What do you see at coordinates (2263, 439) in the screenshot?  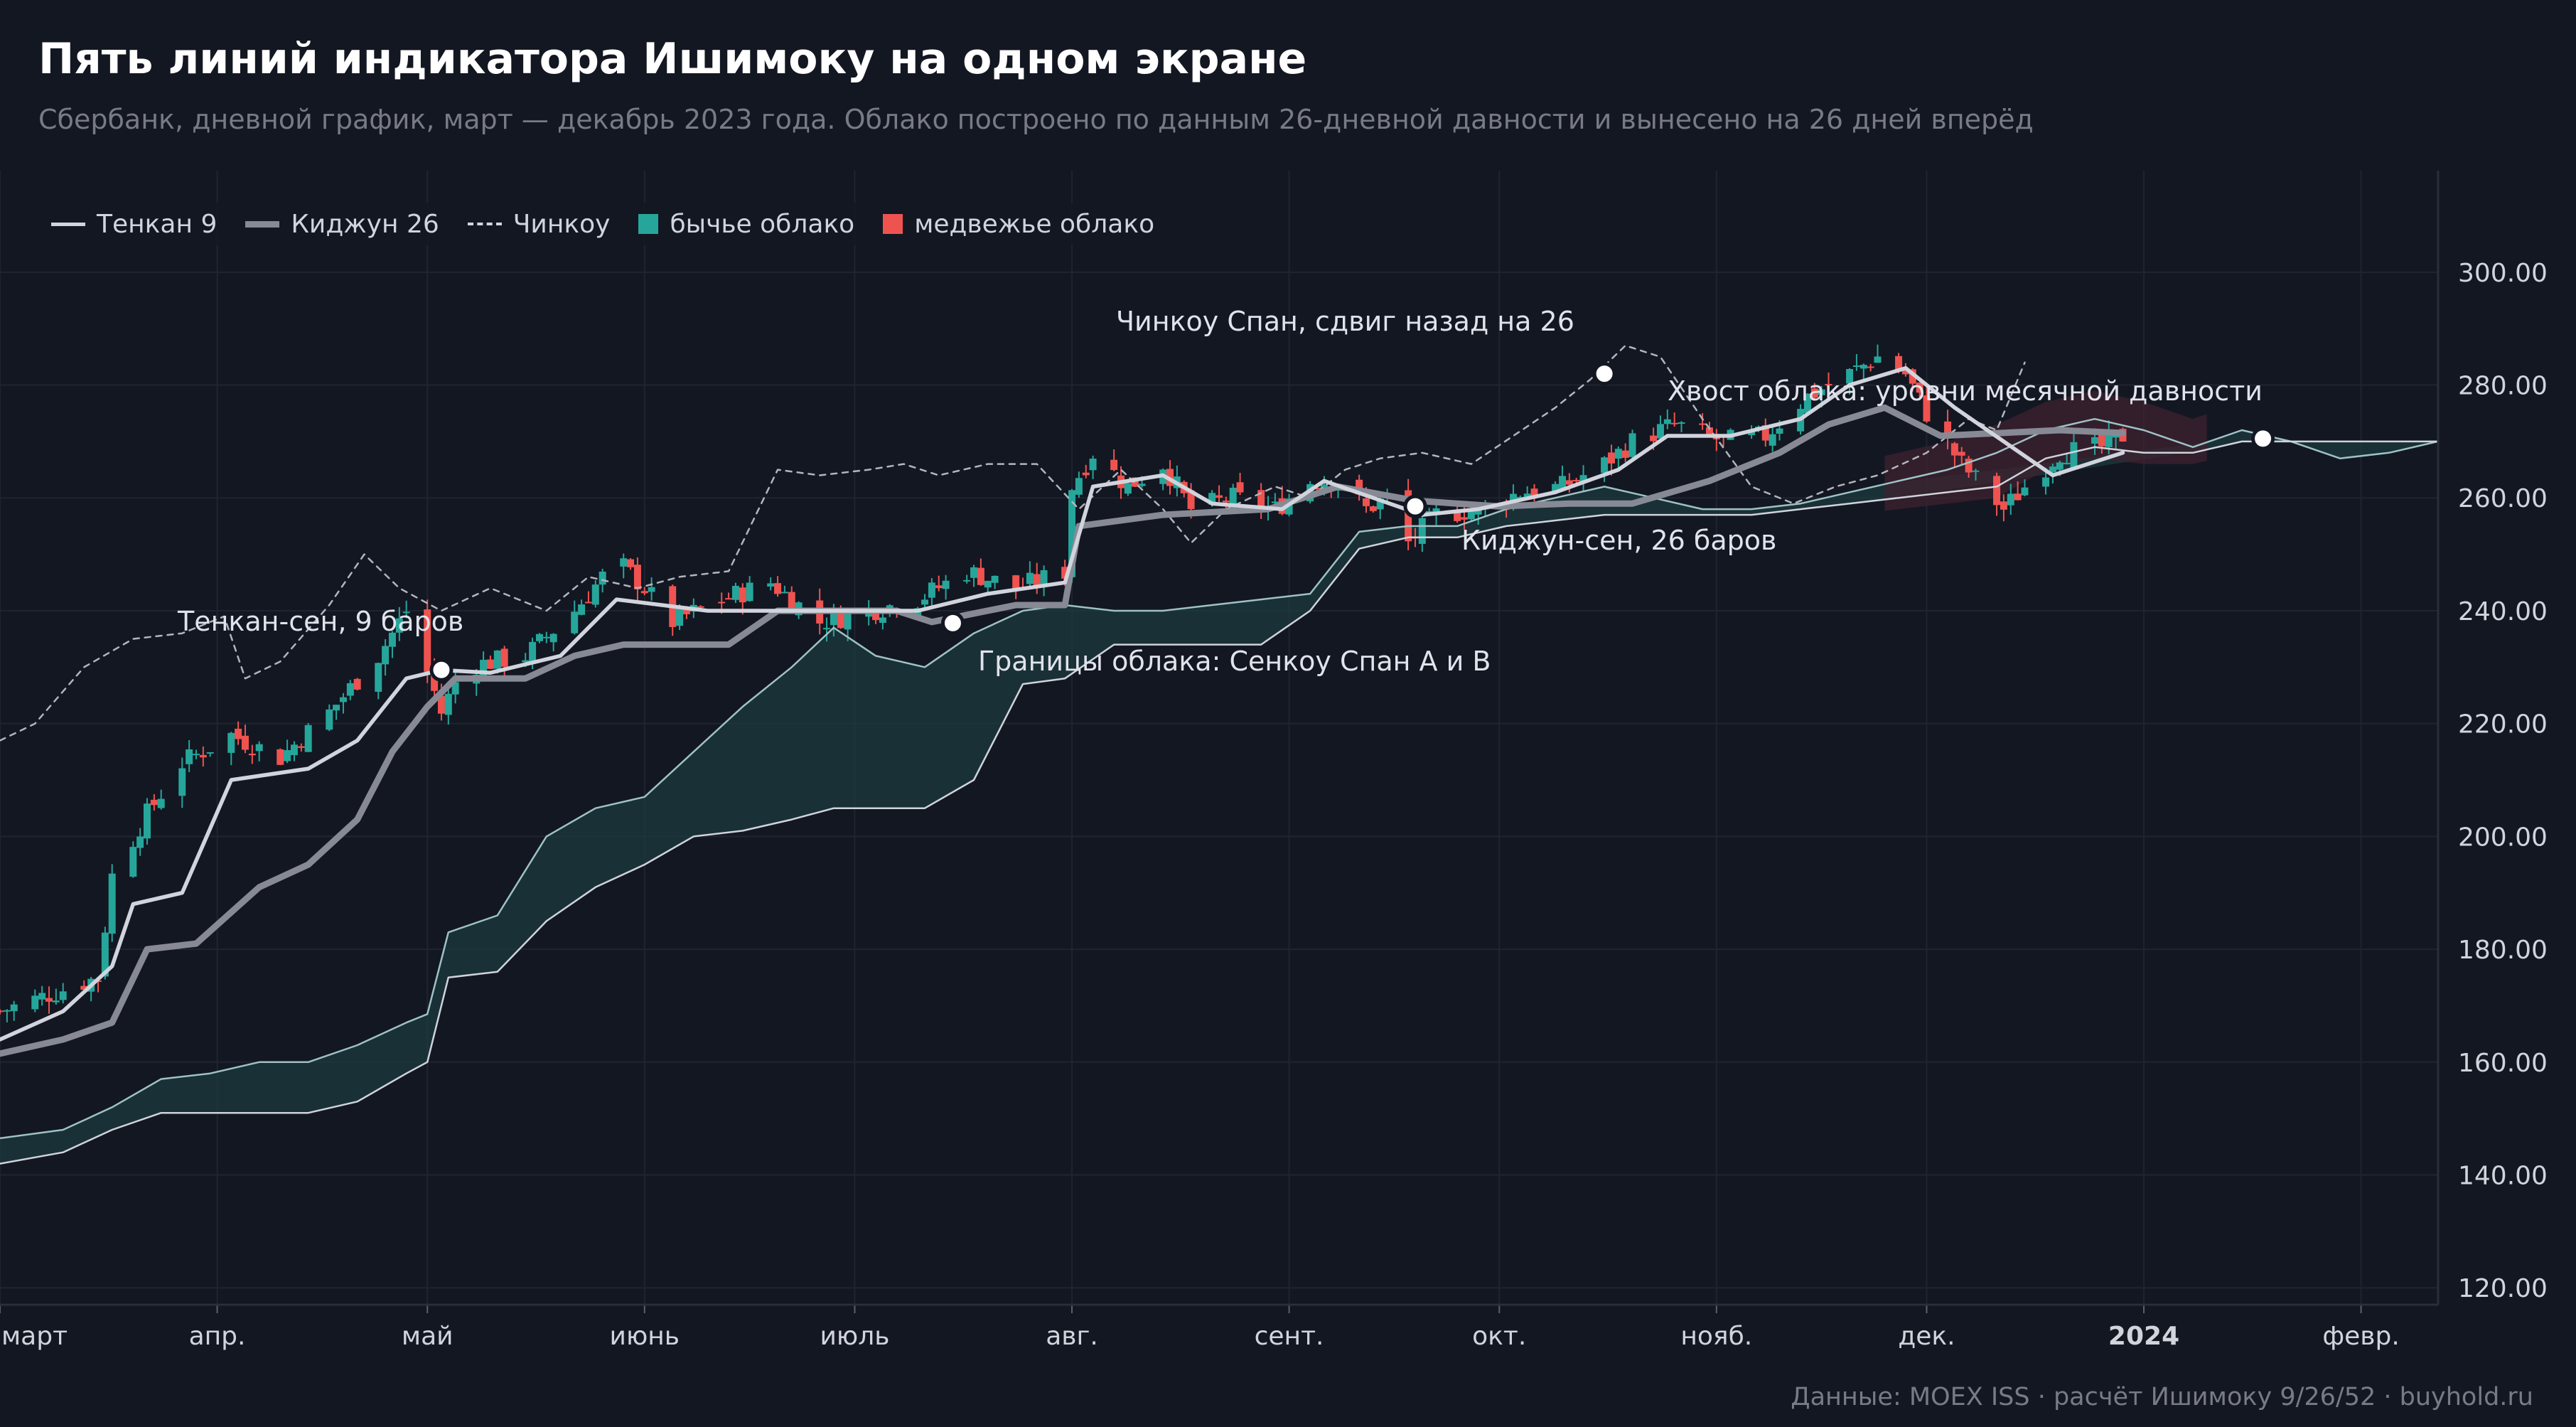 I see `annotation-marker-tail` at bounding box center [2263, 439].